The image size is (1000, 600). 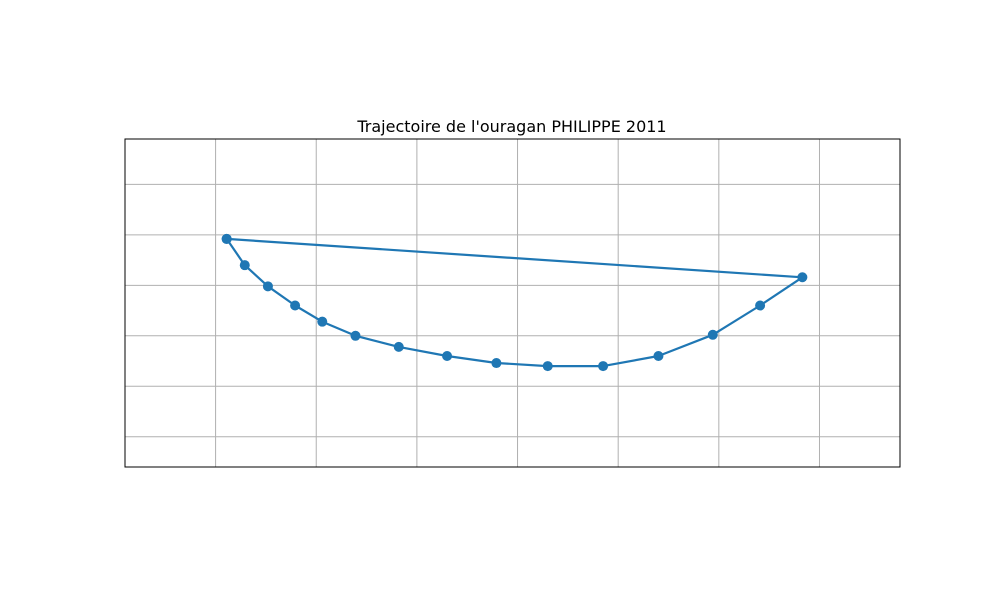 I want to click on series-line, so click(x=514, y=302).